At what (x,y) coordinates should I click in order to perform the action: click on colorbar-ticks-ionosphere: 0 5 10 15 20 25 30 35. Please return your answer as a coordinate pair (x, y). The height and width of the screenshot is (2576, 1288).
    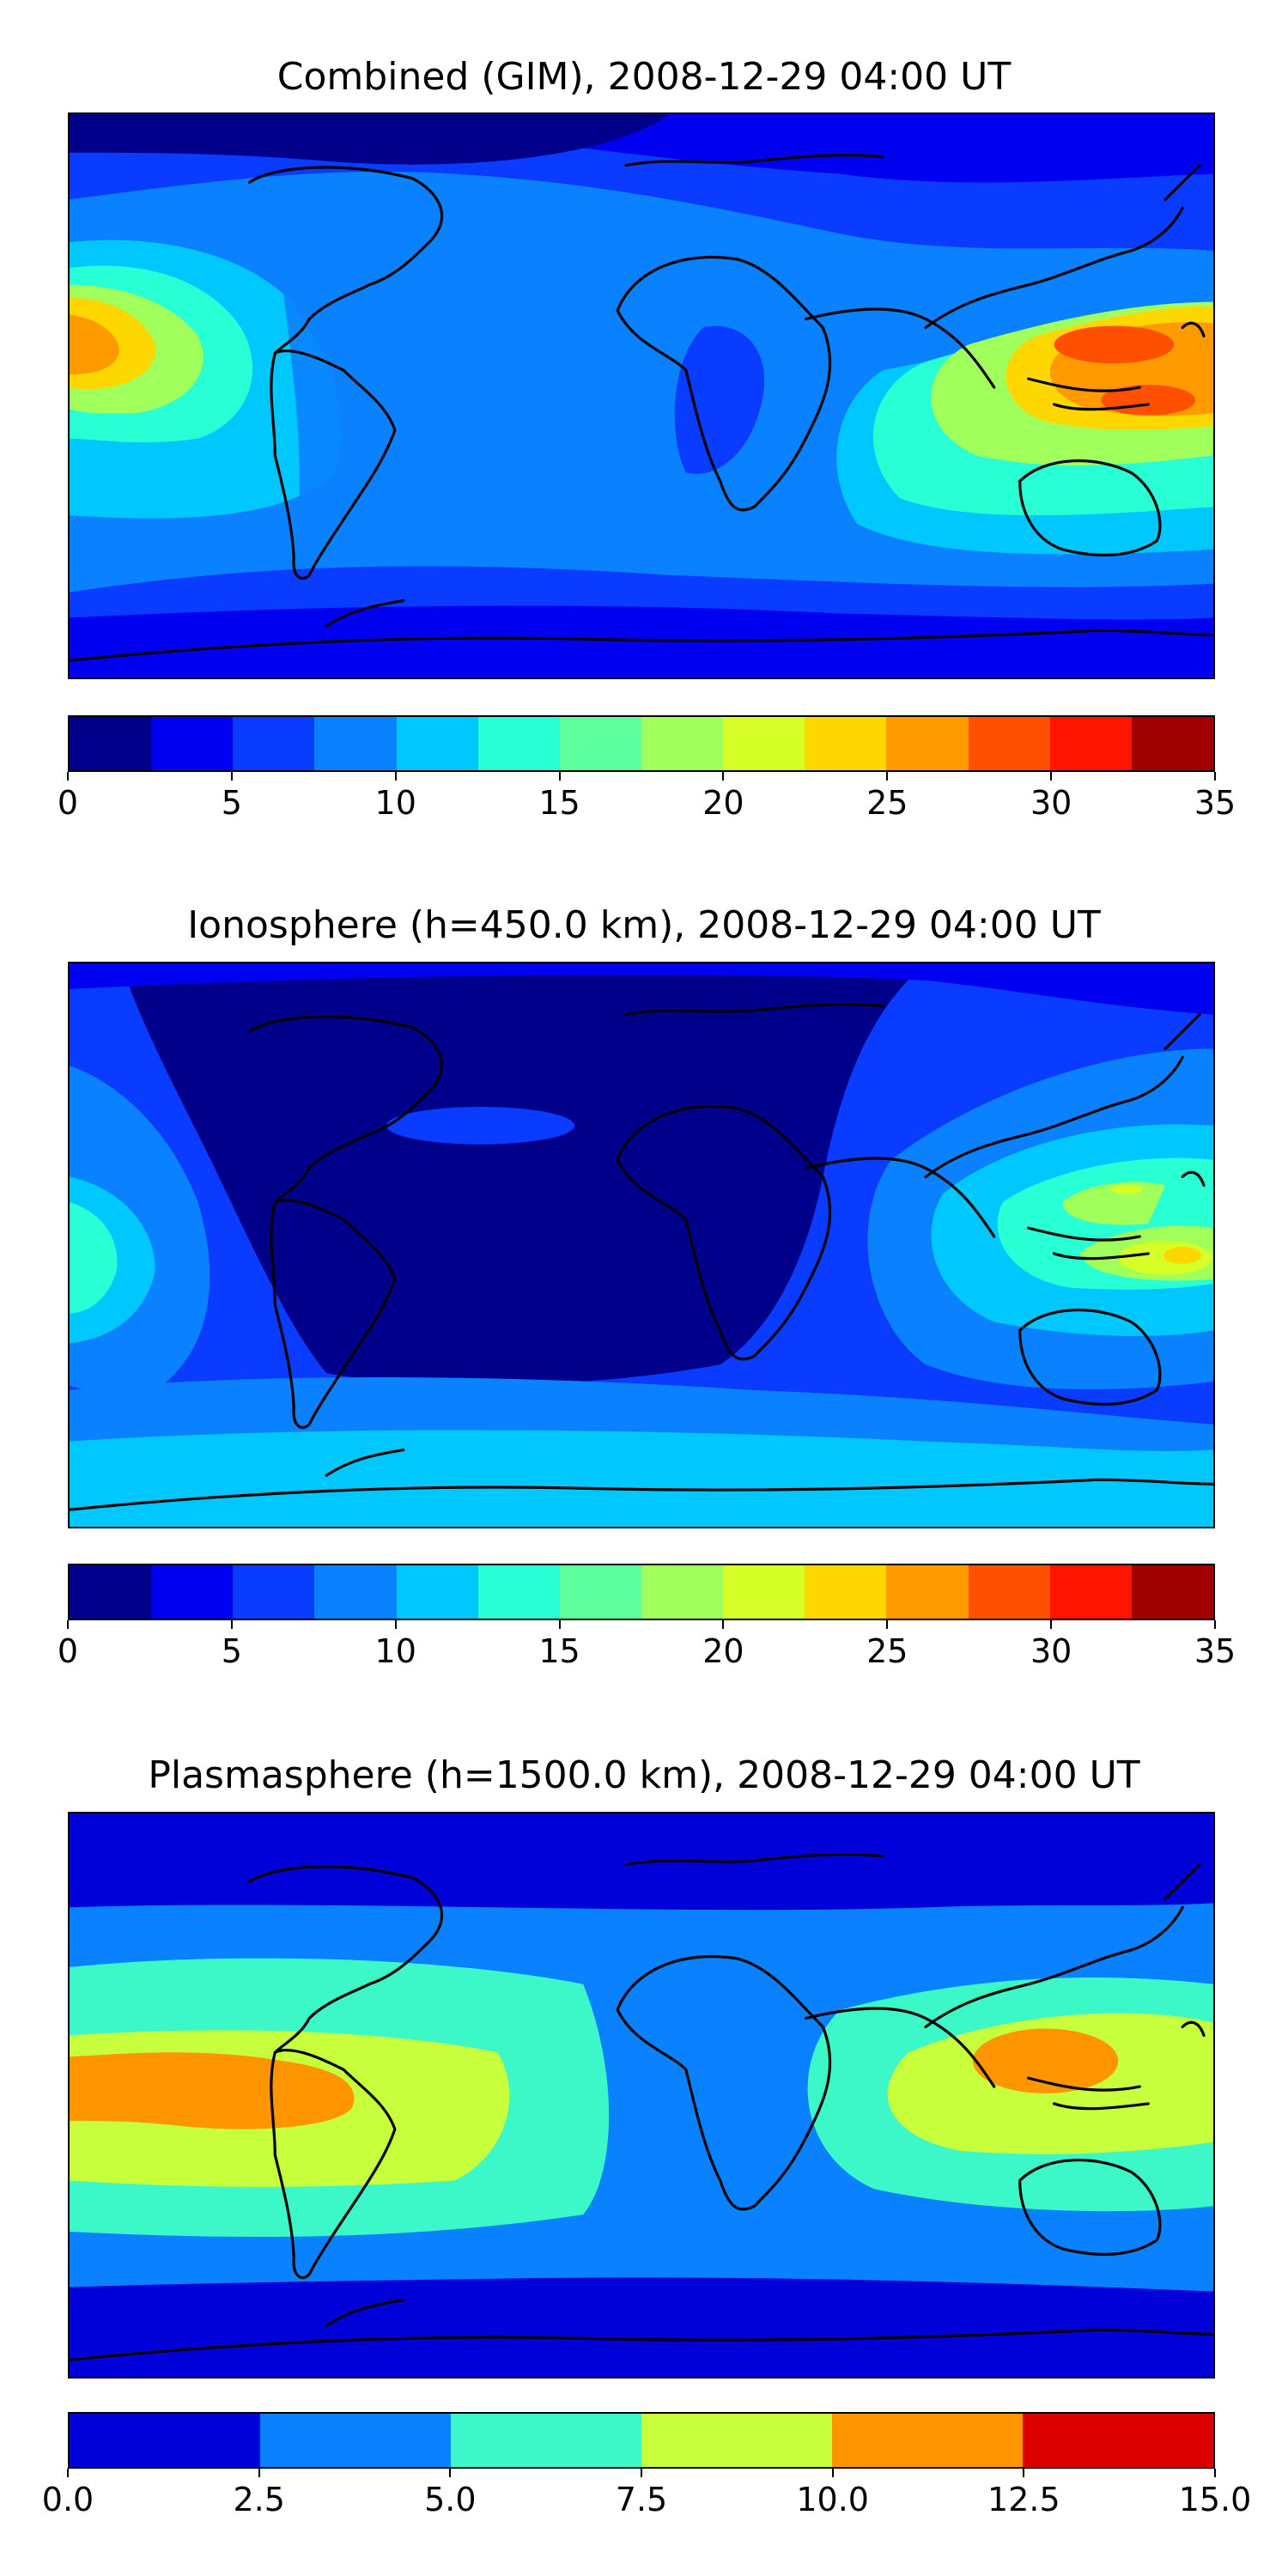
    Looking at the image, I should click on (647, 1646).